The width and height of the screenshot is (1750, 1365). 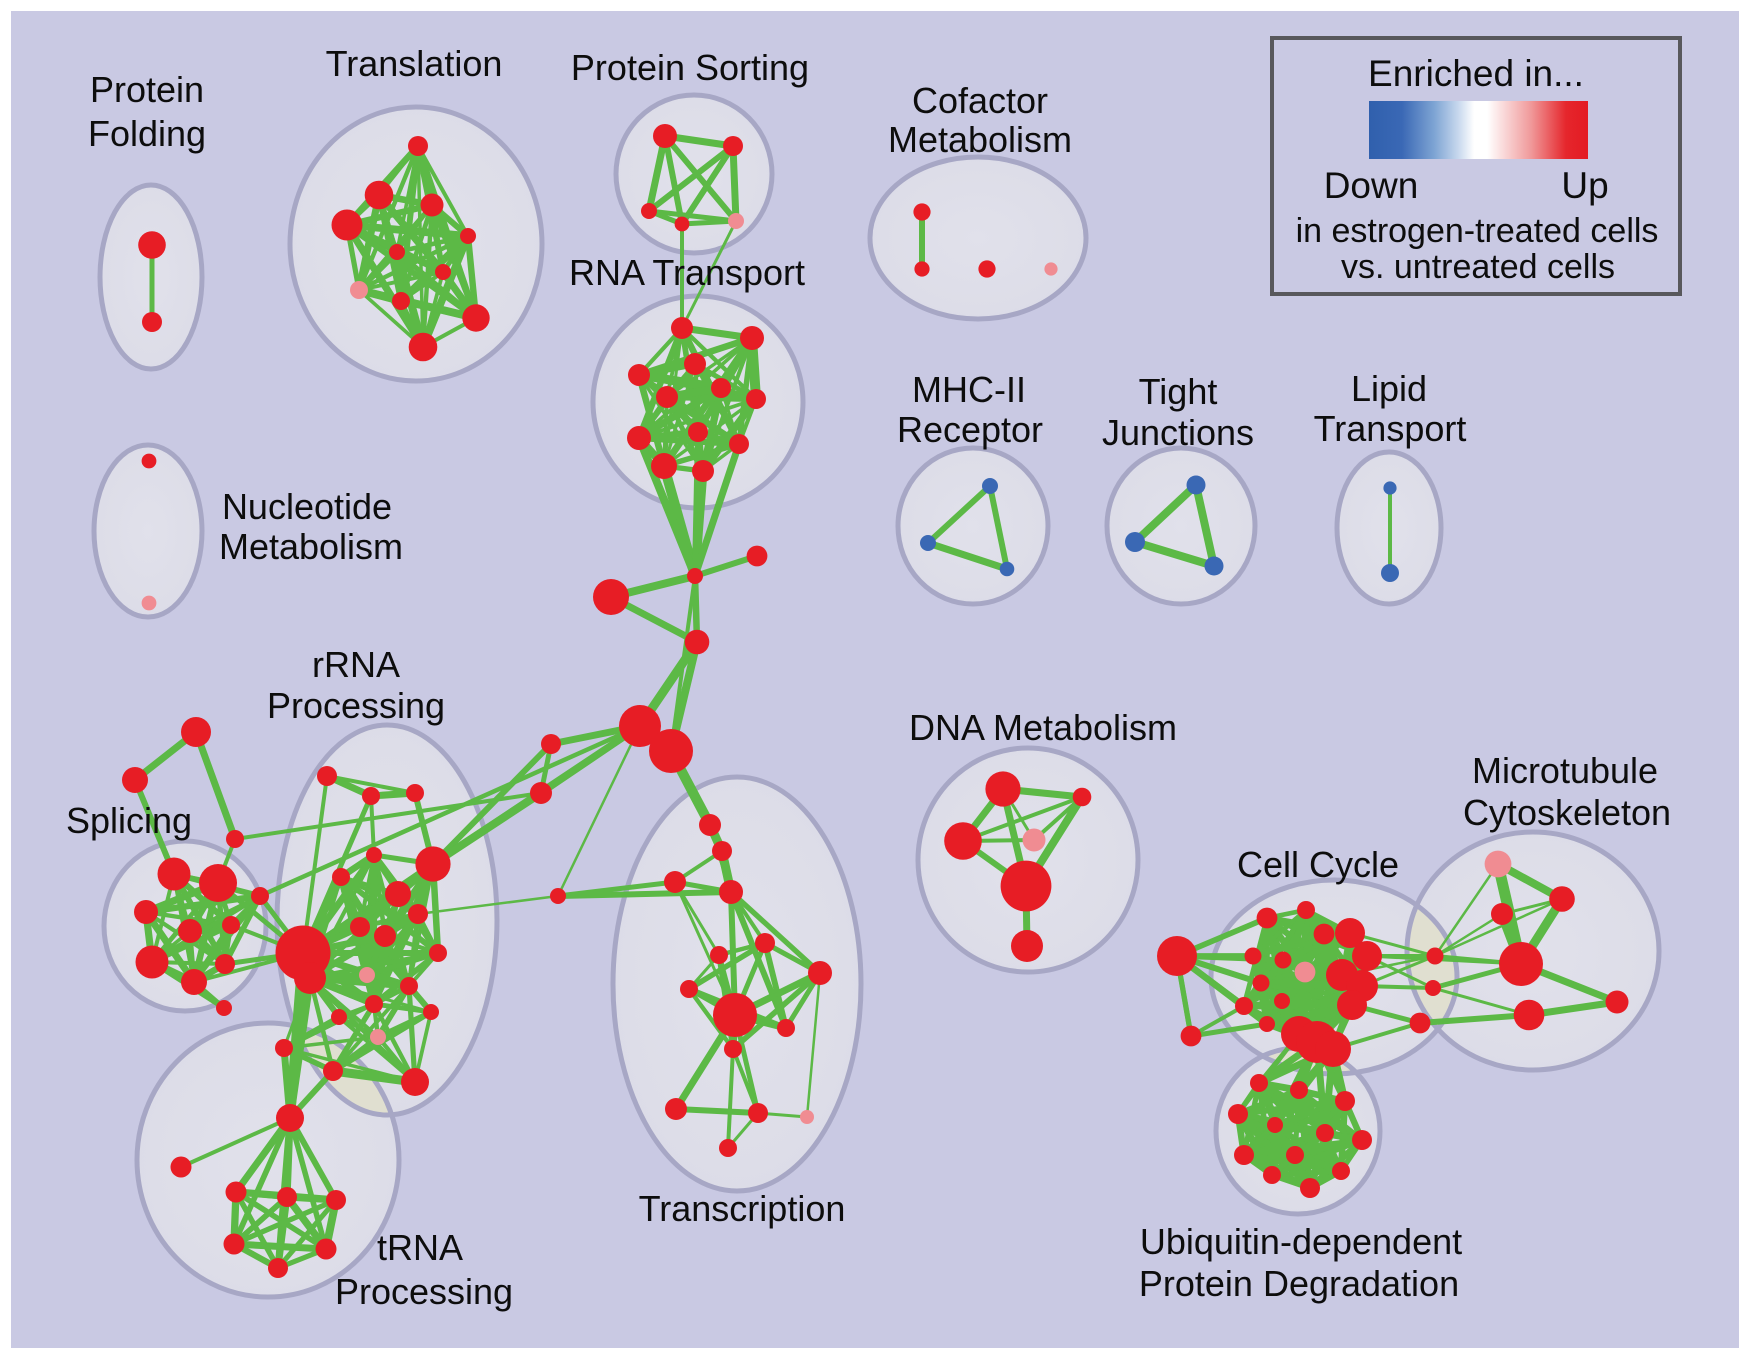 What do you see at coordinates (969, 389) in the screenshot?
I see `svg-text: MHC-II` at bounding box center [969, 389].